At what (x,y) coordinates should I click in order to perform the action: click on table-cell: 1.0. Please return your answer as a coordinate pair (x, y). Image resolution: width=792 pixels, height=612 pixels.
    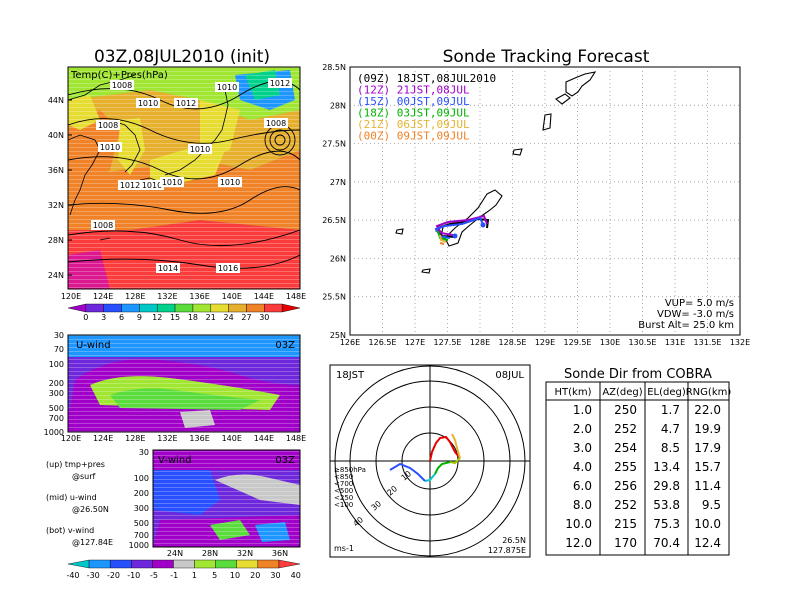
    Looking at the image, I should click on (582, 410).